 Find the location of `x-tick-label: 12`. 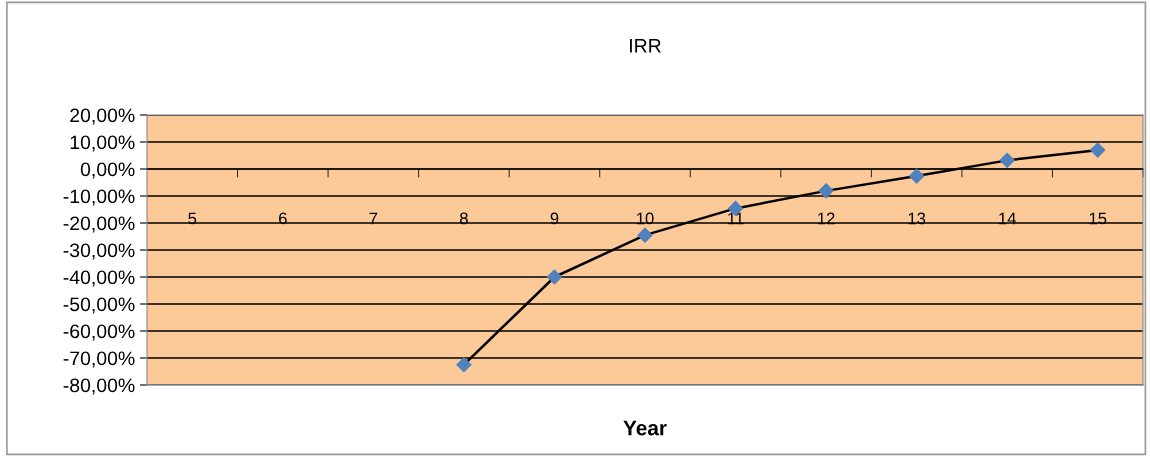

x-tick-label: 12 is located at coordinates (826, 218).